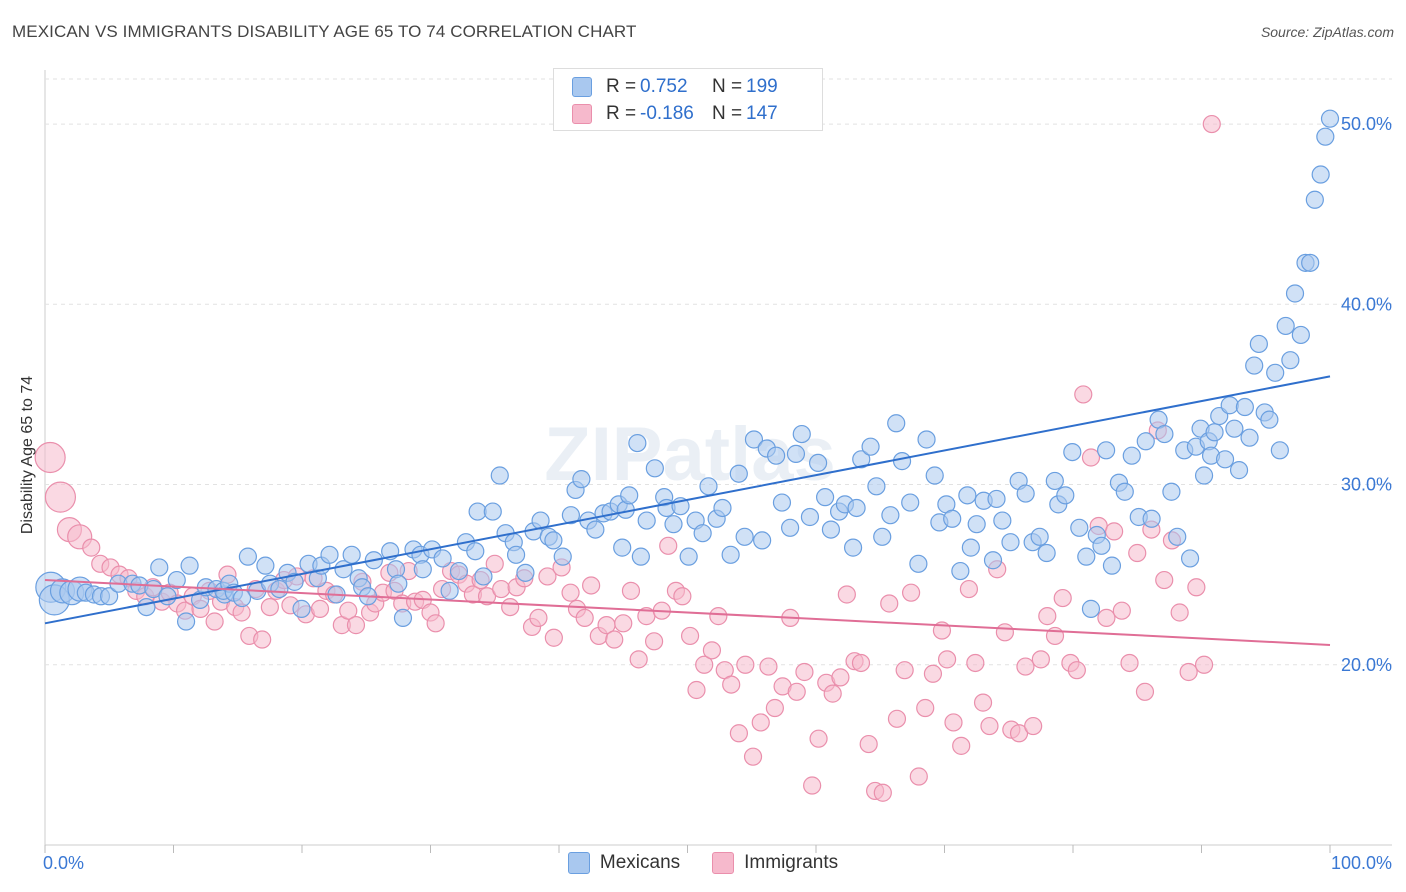 The width and height of the screenshot is (1406, 892). What do you see at coordinates (675, 114) in the screenshot?
I see `legend-row-immigrants: R = -0.186 N = 147` at bounding box center [675, 114].